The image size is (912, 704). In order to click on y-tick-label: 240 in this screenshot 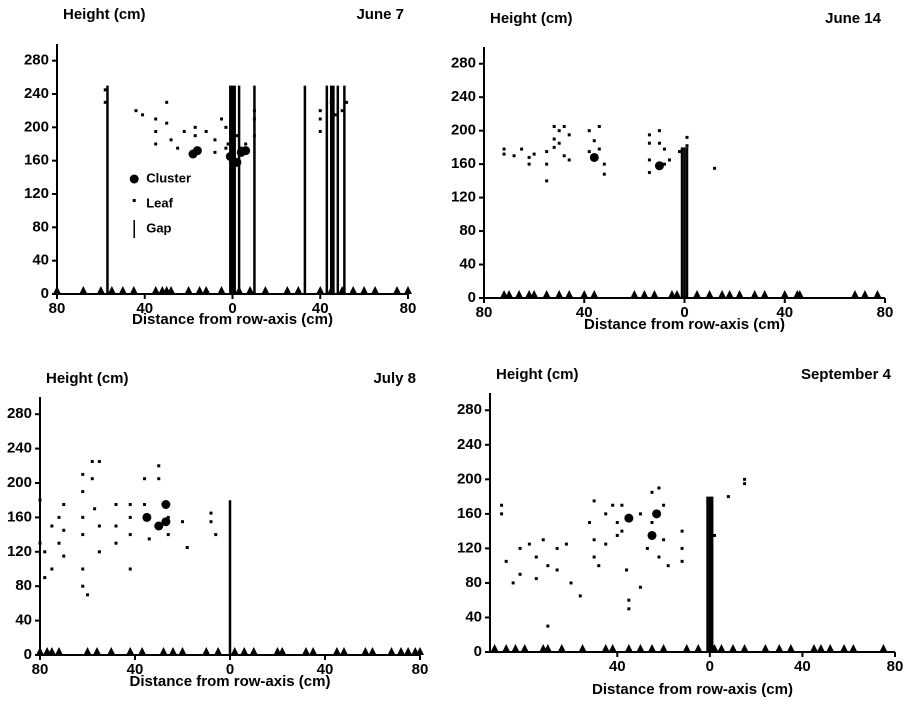, I will do `click(463, 96)`.